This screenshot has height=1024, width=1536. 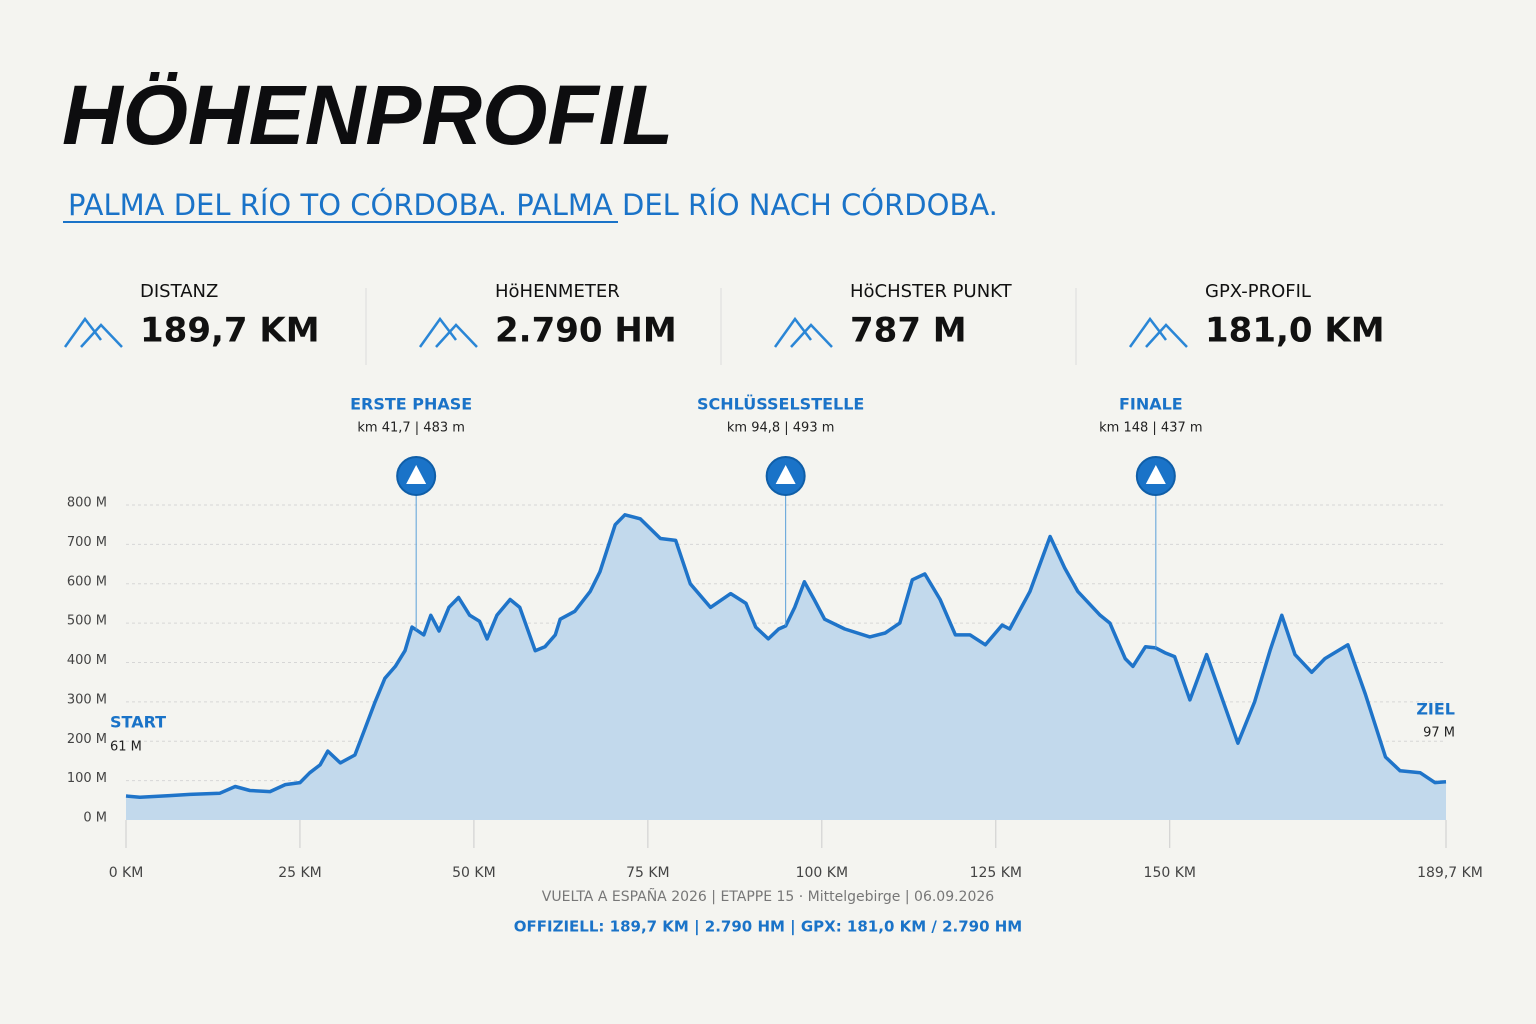 What do you see at coordinates (411, 428) in the screenshot?
I see `annotation-text: km 41,7 | 483 m` at bounding box center [411, 428].